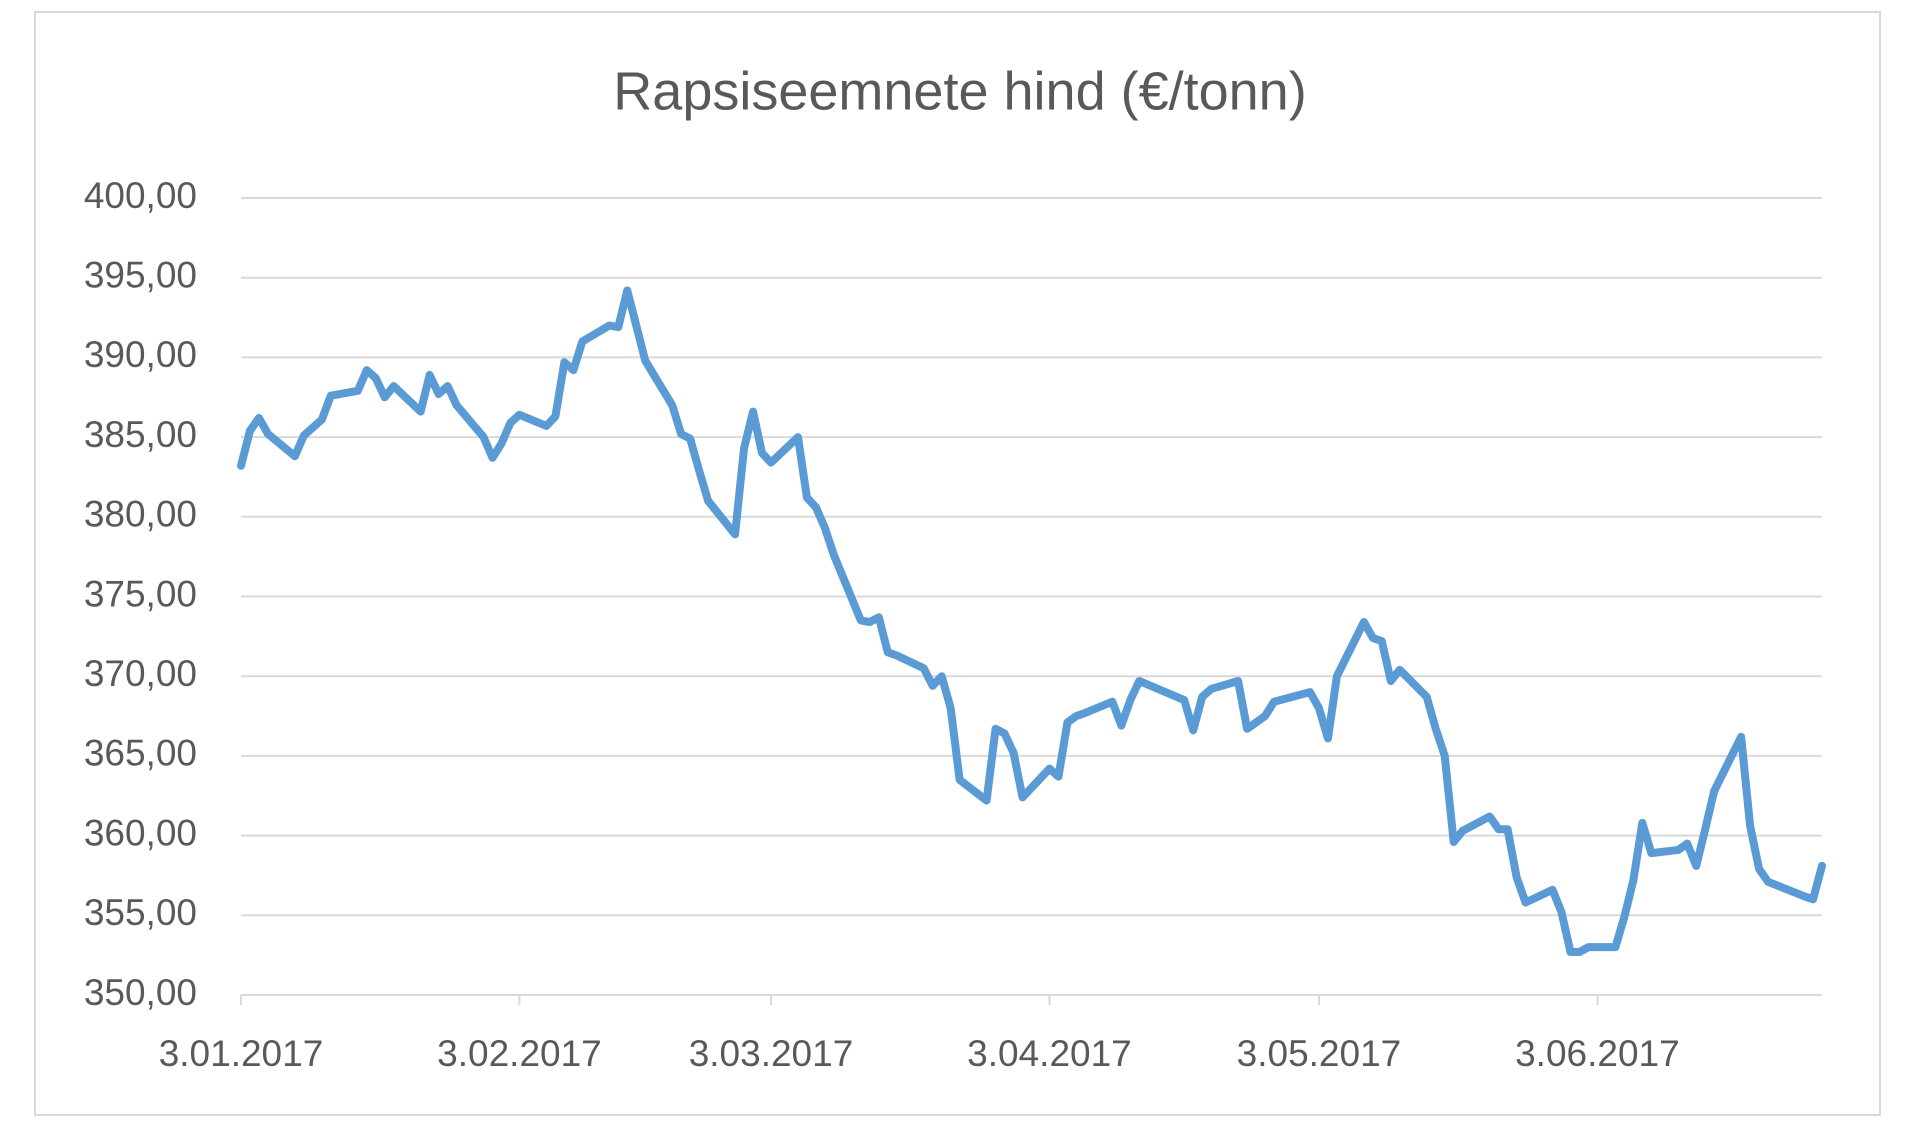  Describe the element at coordinates (140, 434) in the screenshot. I see `y-tick-label: 385,00` at that location.